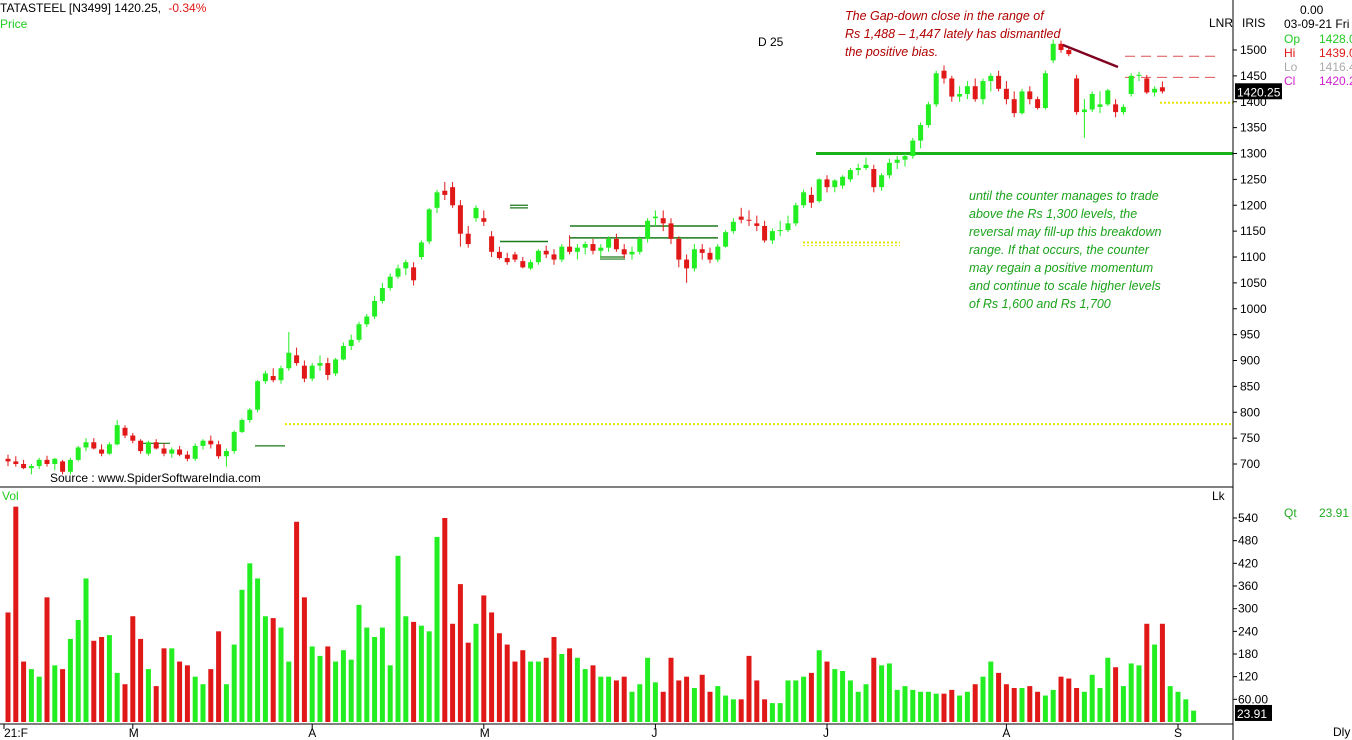 Image resolution: width=1352 pixels, height=740 pixels. What do you see at coordinates (1248, 631) in the screenshot?
I see `vol-tick-label: 240` at bounding box center [1248, 631].